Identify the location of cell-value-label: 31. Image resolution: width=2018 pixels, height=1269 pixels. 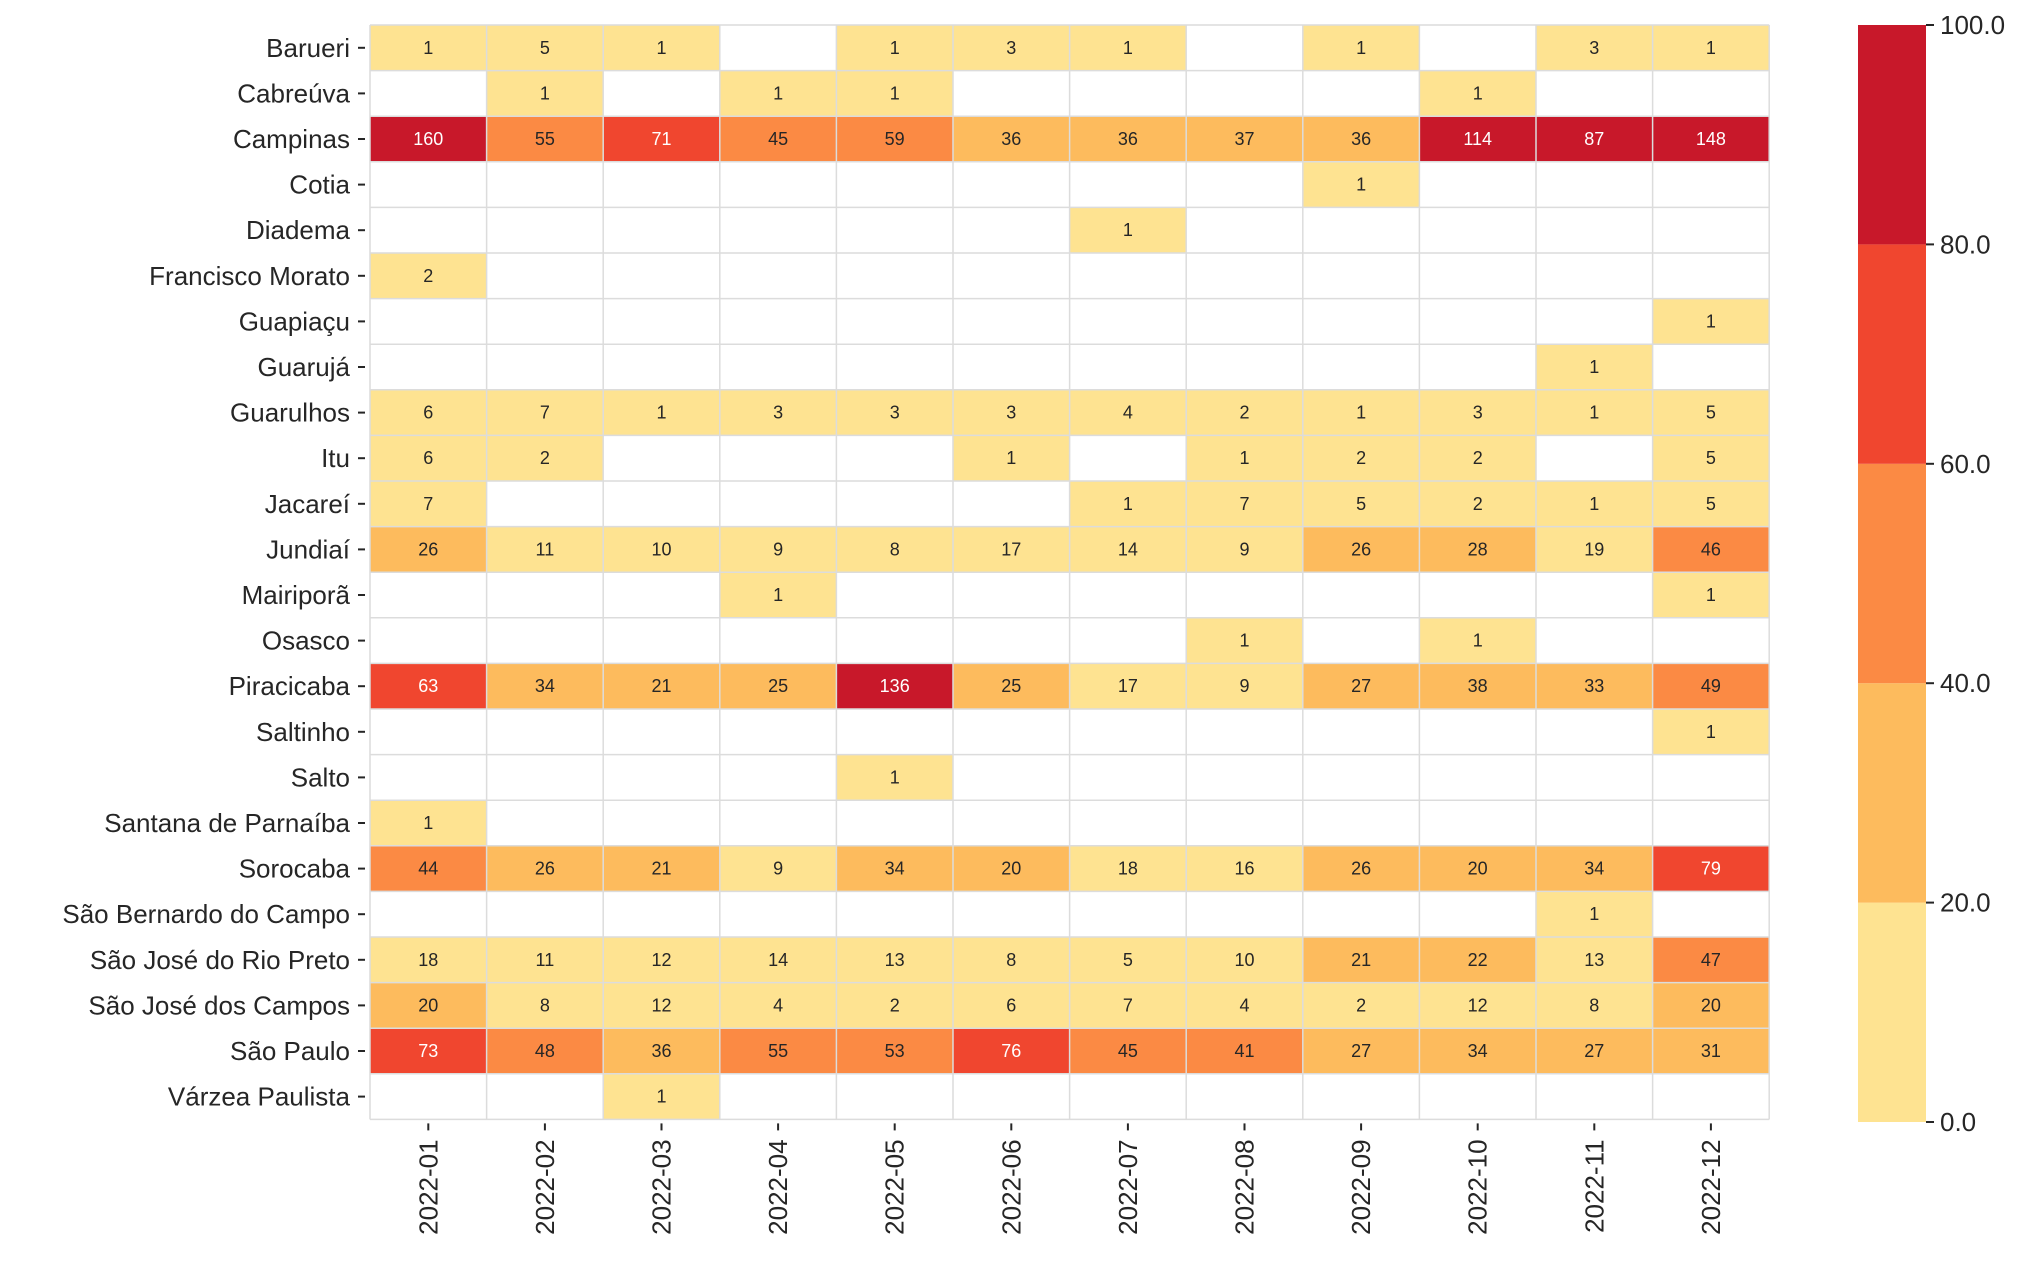
(1711, 1051).